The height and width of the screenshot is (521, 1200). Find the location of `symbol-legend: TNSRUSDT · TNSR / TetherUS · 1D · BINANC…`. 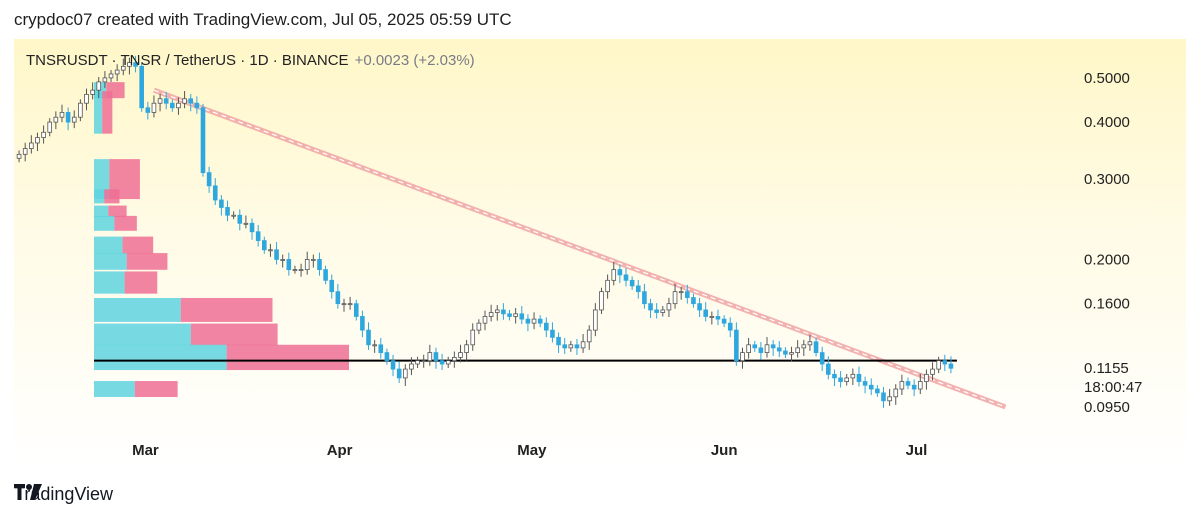

symbol-legend: TNSRUSDT · TNSR / TetherUS · 1D · BINANC… is located at coordinates (250, 60).